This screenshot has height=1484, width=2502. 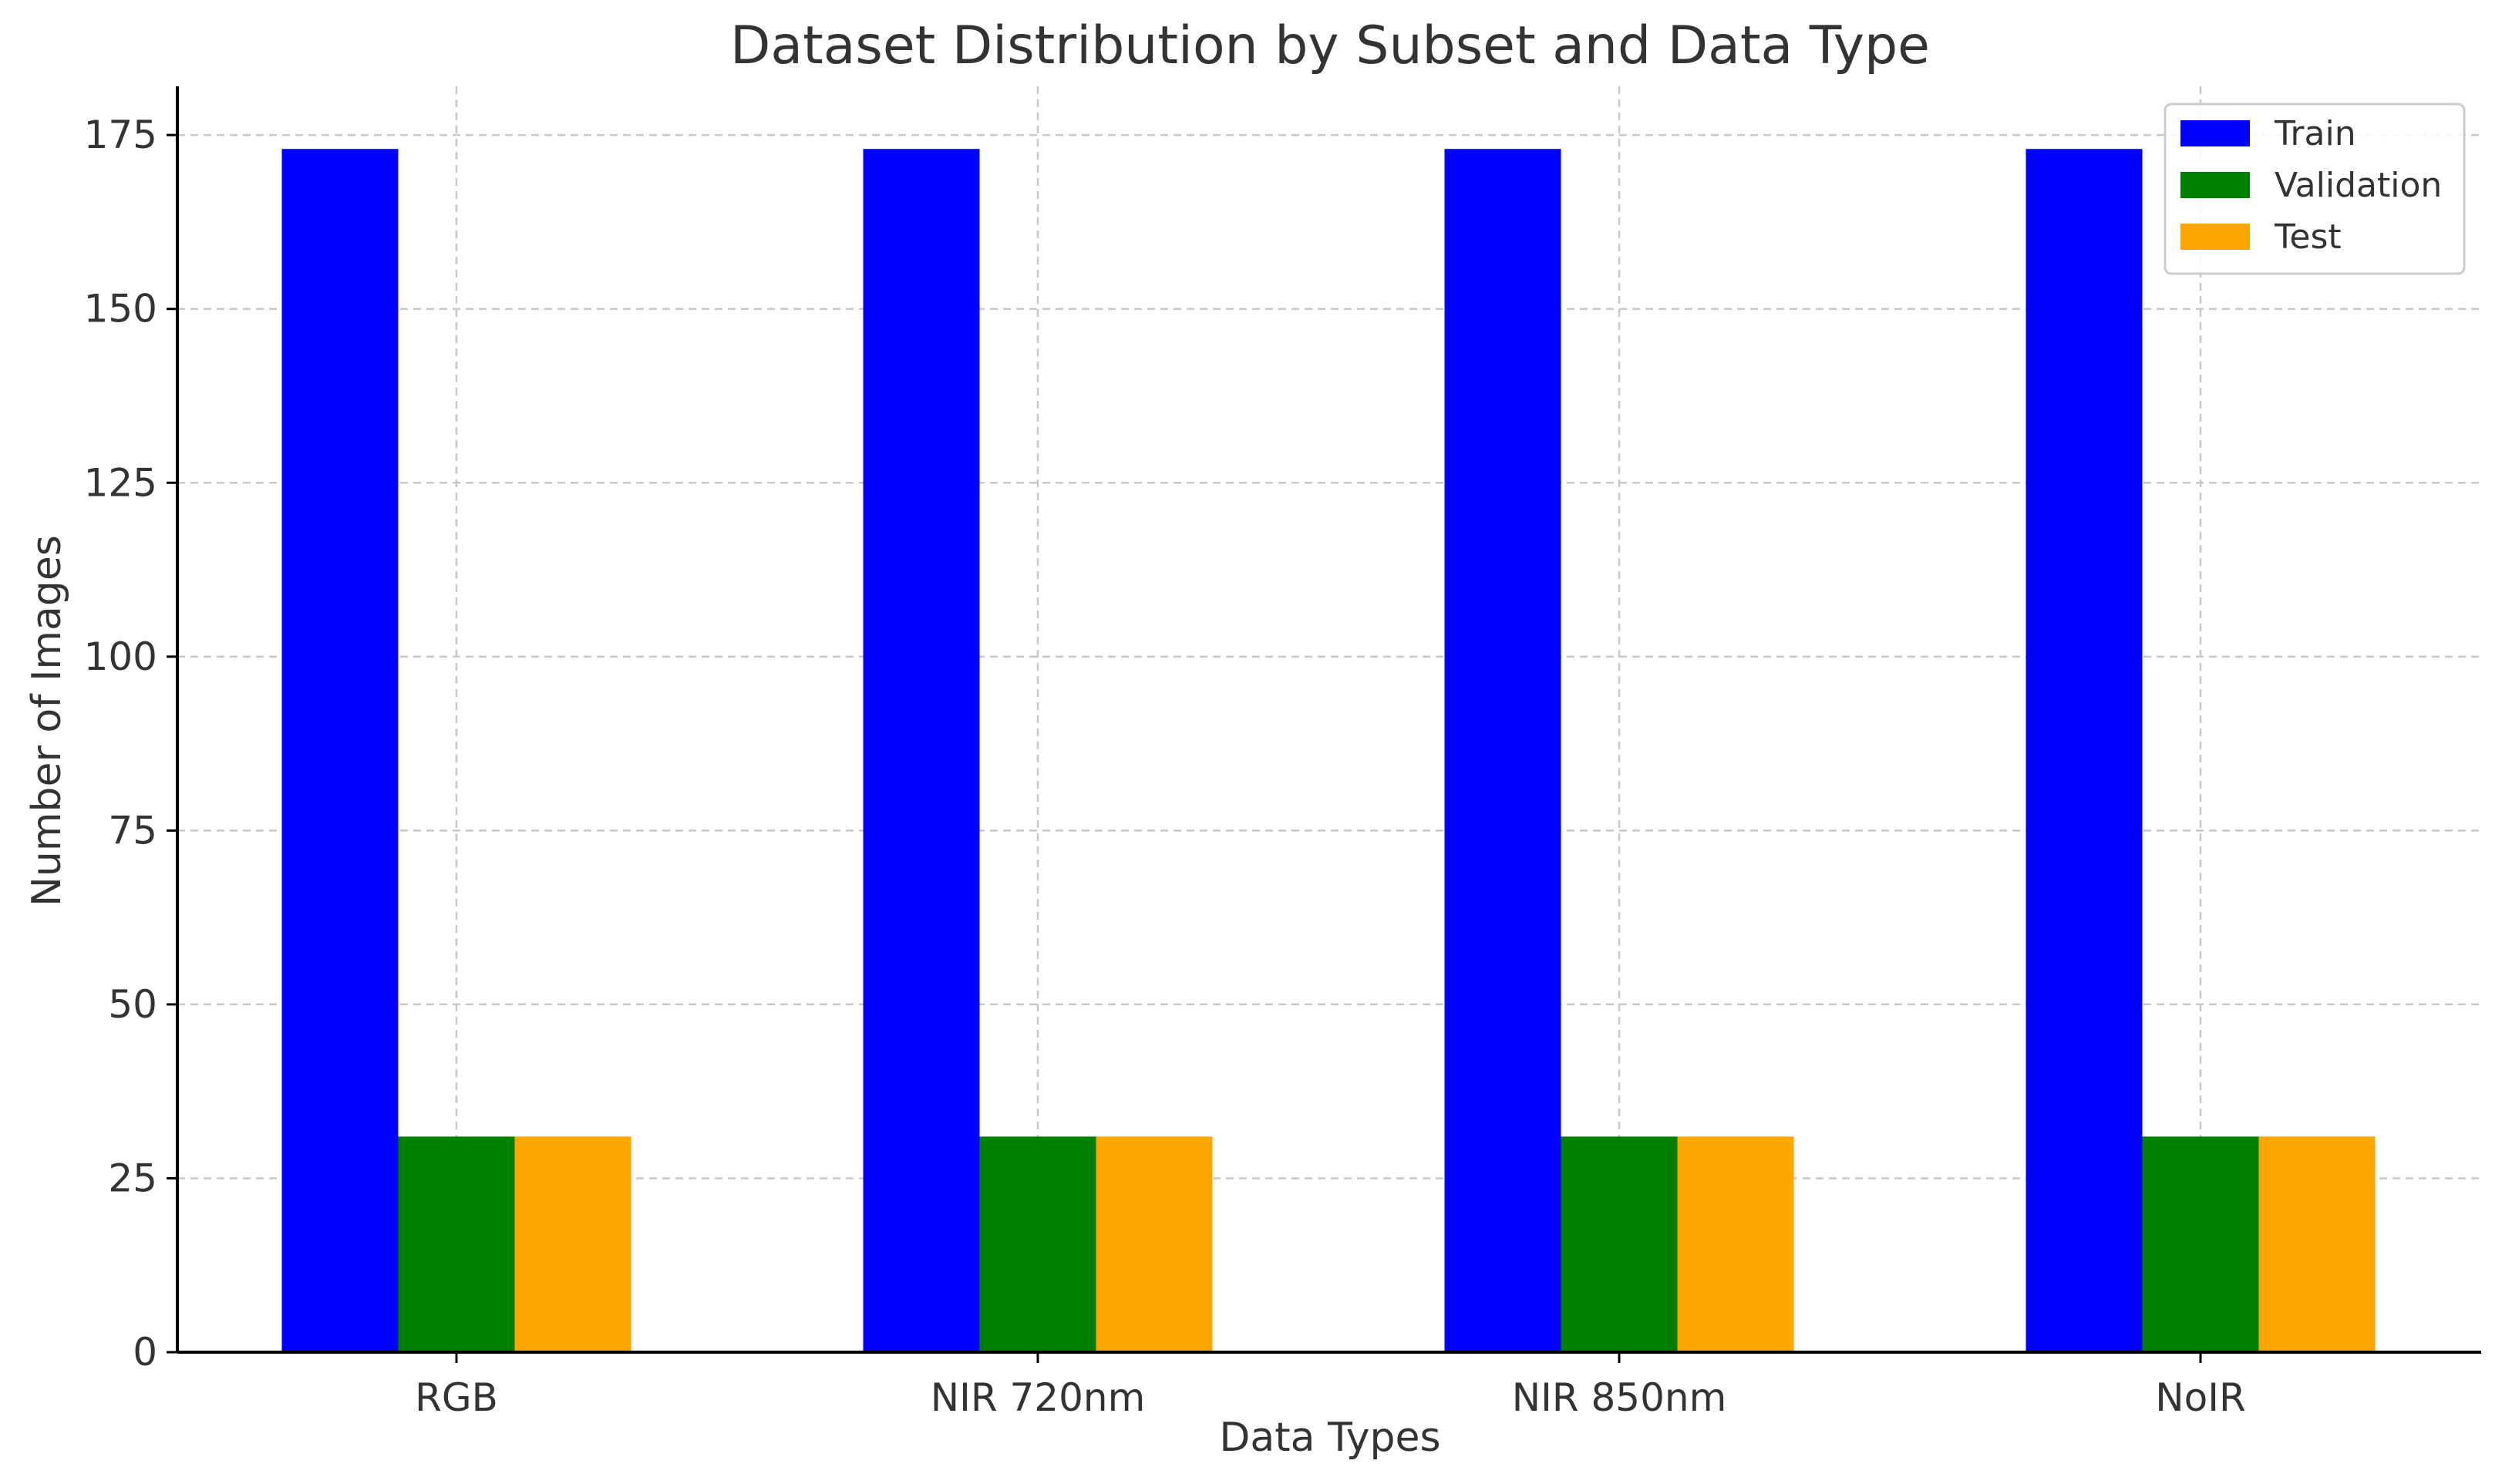 I want to click on bar-train-rgb, so click(x=340, y=751).